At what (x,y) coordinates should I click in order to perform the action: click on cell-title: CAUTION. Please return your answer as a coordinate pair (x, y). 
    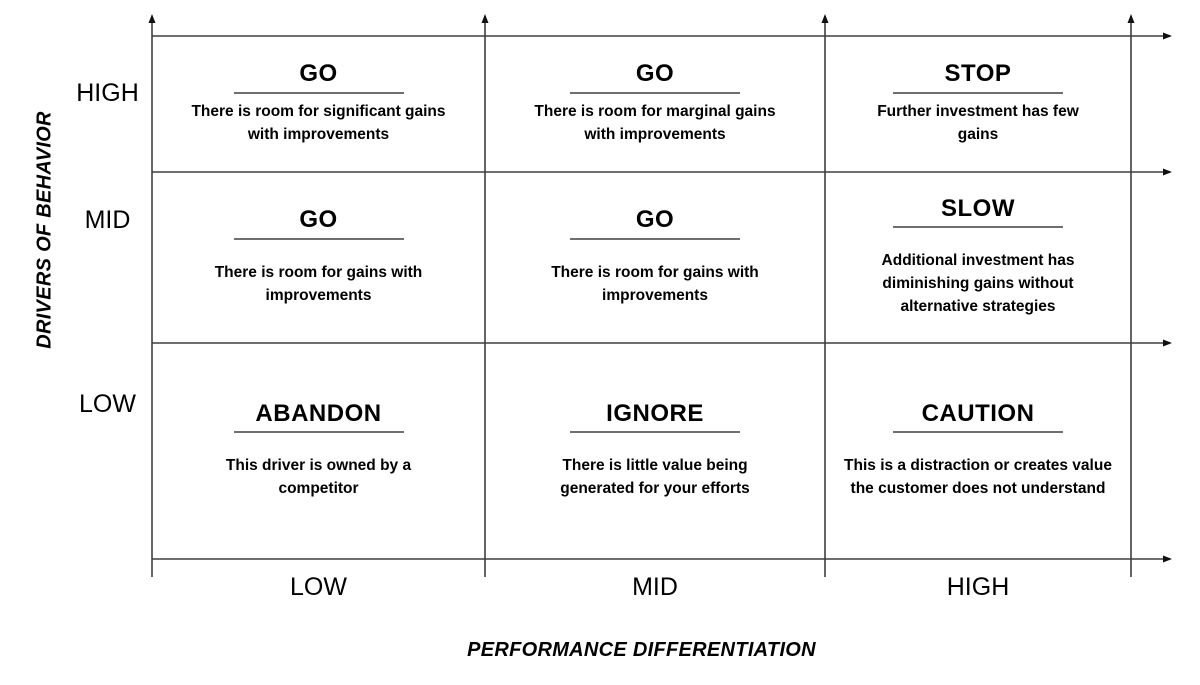
    Looking at the image, I should click on (978, 413).